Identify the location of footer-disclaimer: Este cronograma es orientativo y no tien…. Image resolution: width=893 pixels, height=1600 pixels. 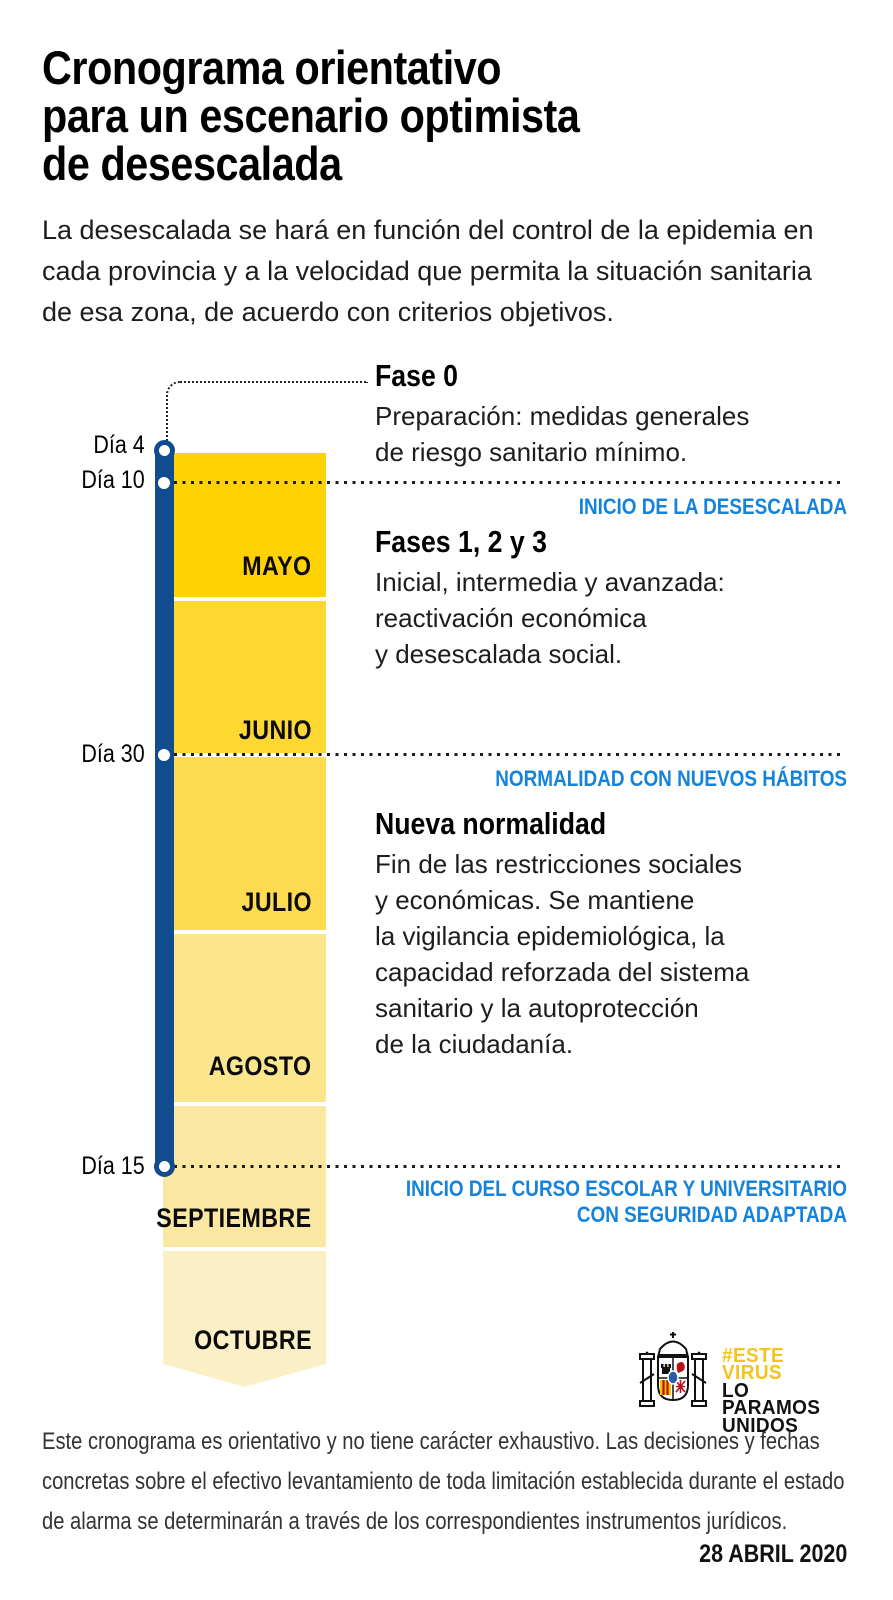
(443, 1481).